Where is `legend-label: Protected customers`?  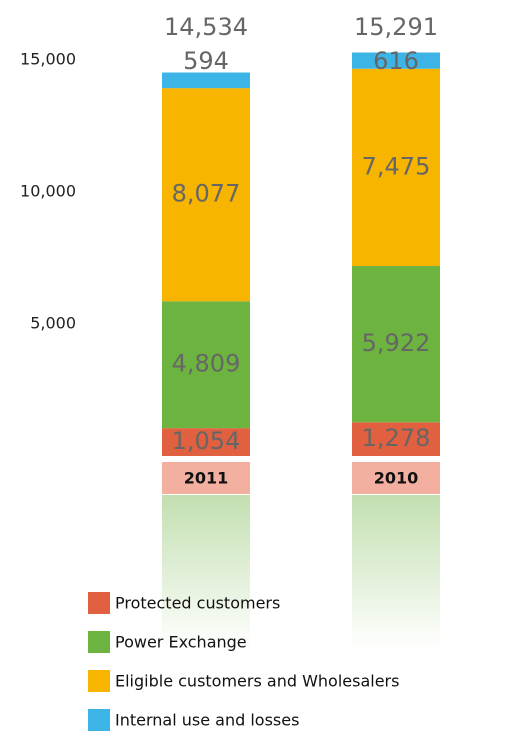 legend-label: Protected customers is located at coordinates (197, 603).